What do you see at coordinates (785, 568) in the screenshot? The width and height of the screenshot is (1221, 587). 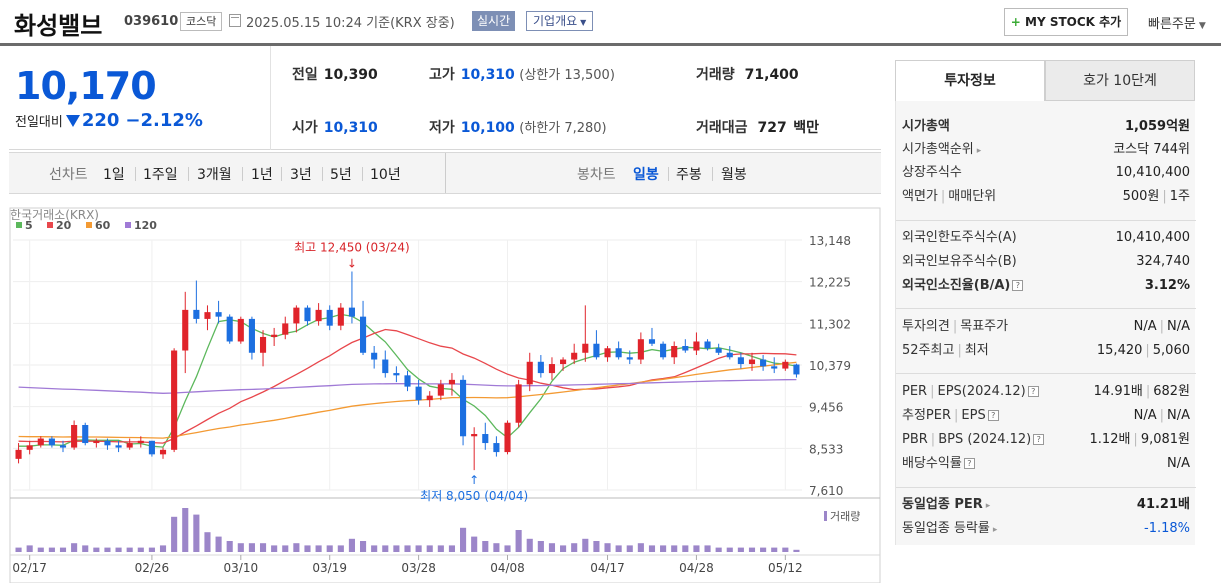 I see `x-tick-label: 05/12` at bounding box center [785, 568].